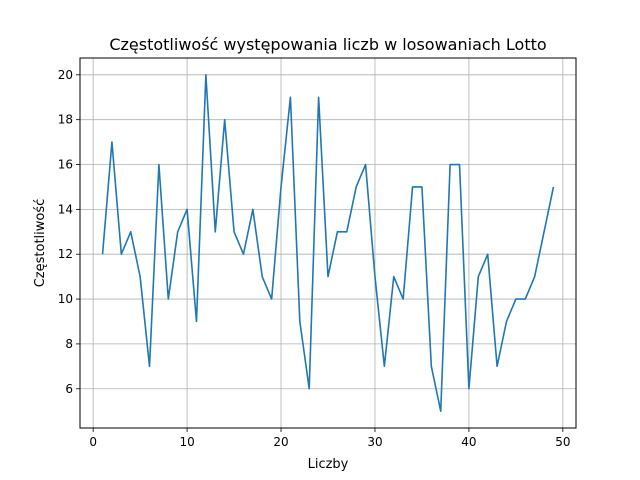 The image size is (640, 480). I want to click on y-tick-label: 10, so click(65, 299).